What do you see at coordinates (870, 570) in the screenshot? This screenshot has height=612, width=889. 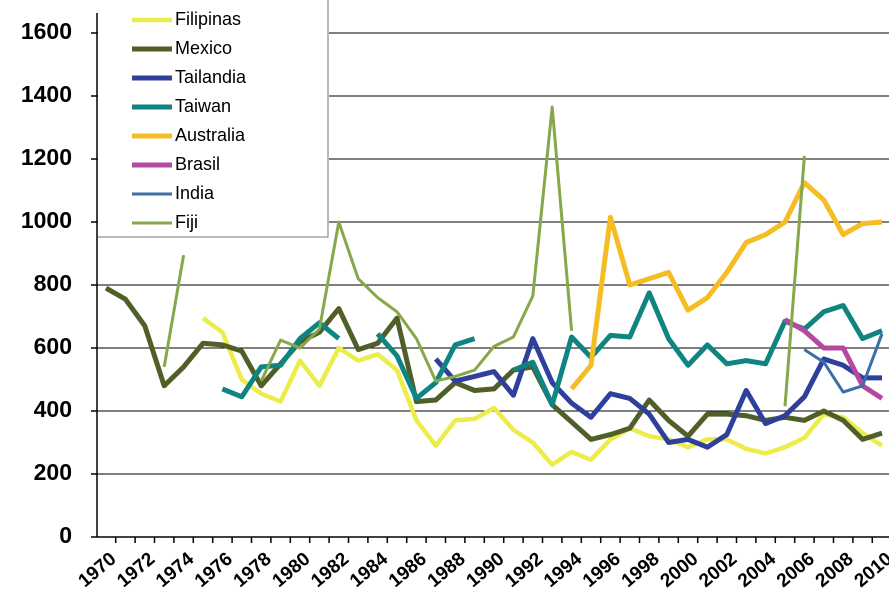 I see `x-tick-label: 2010` at bounding box center [870, 570].